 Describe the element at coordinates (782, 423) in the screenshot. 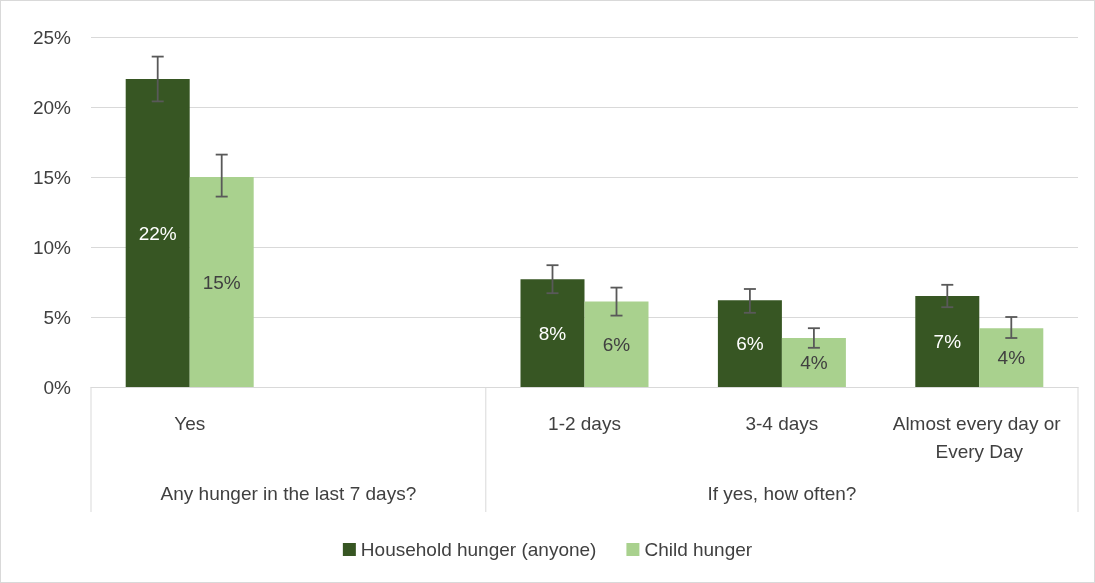

I see `x-tick-label: 3-4 days` at that location.